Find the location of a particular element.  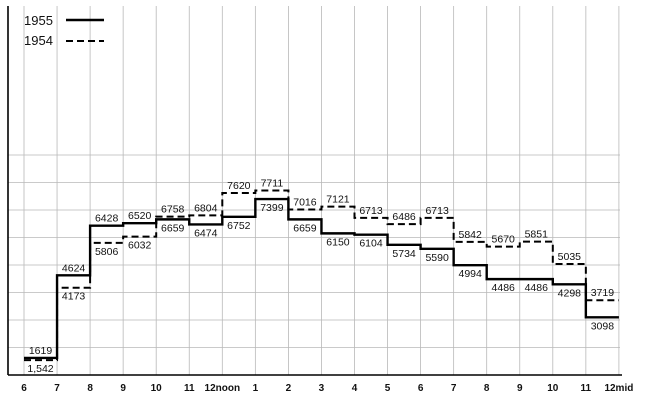

x-tick-label: 3 is located at coordinates (322, 388).